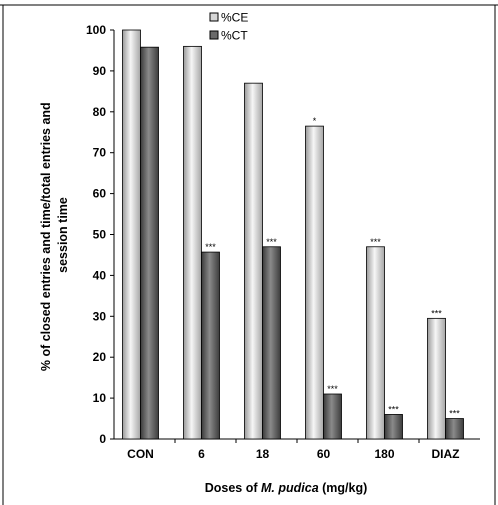  I want to click on legend: %CE %CT, so click(228, 27).